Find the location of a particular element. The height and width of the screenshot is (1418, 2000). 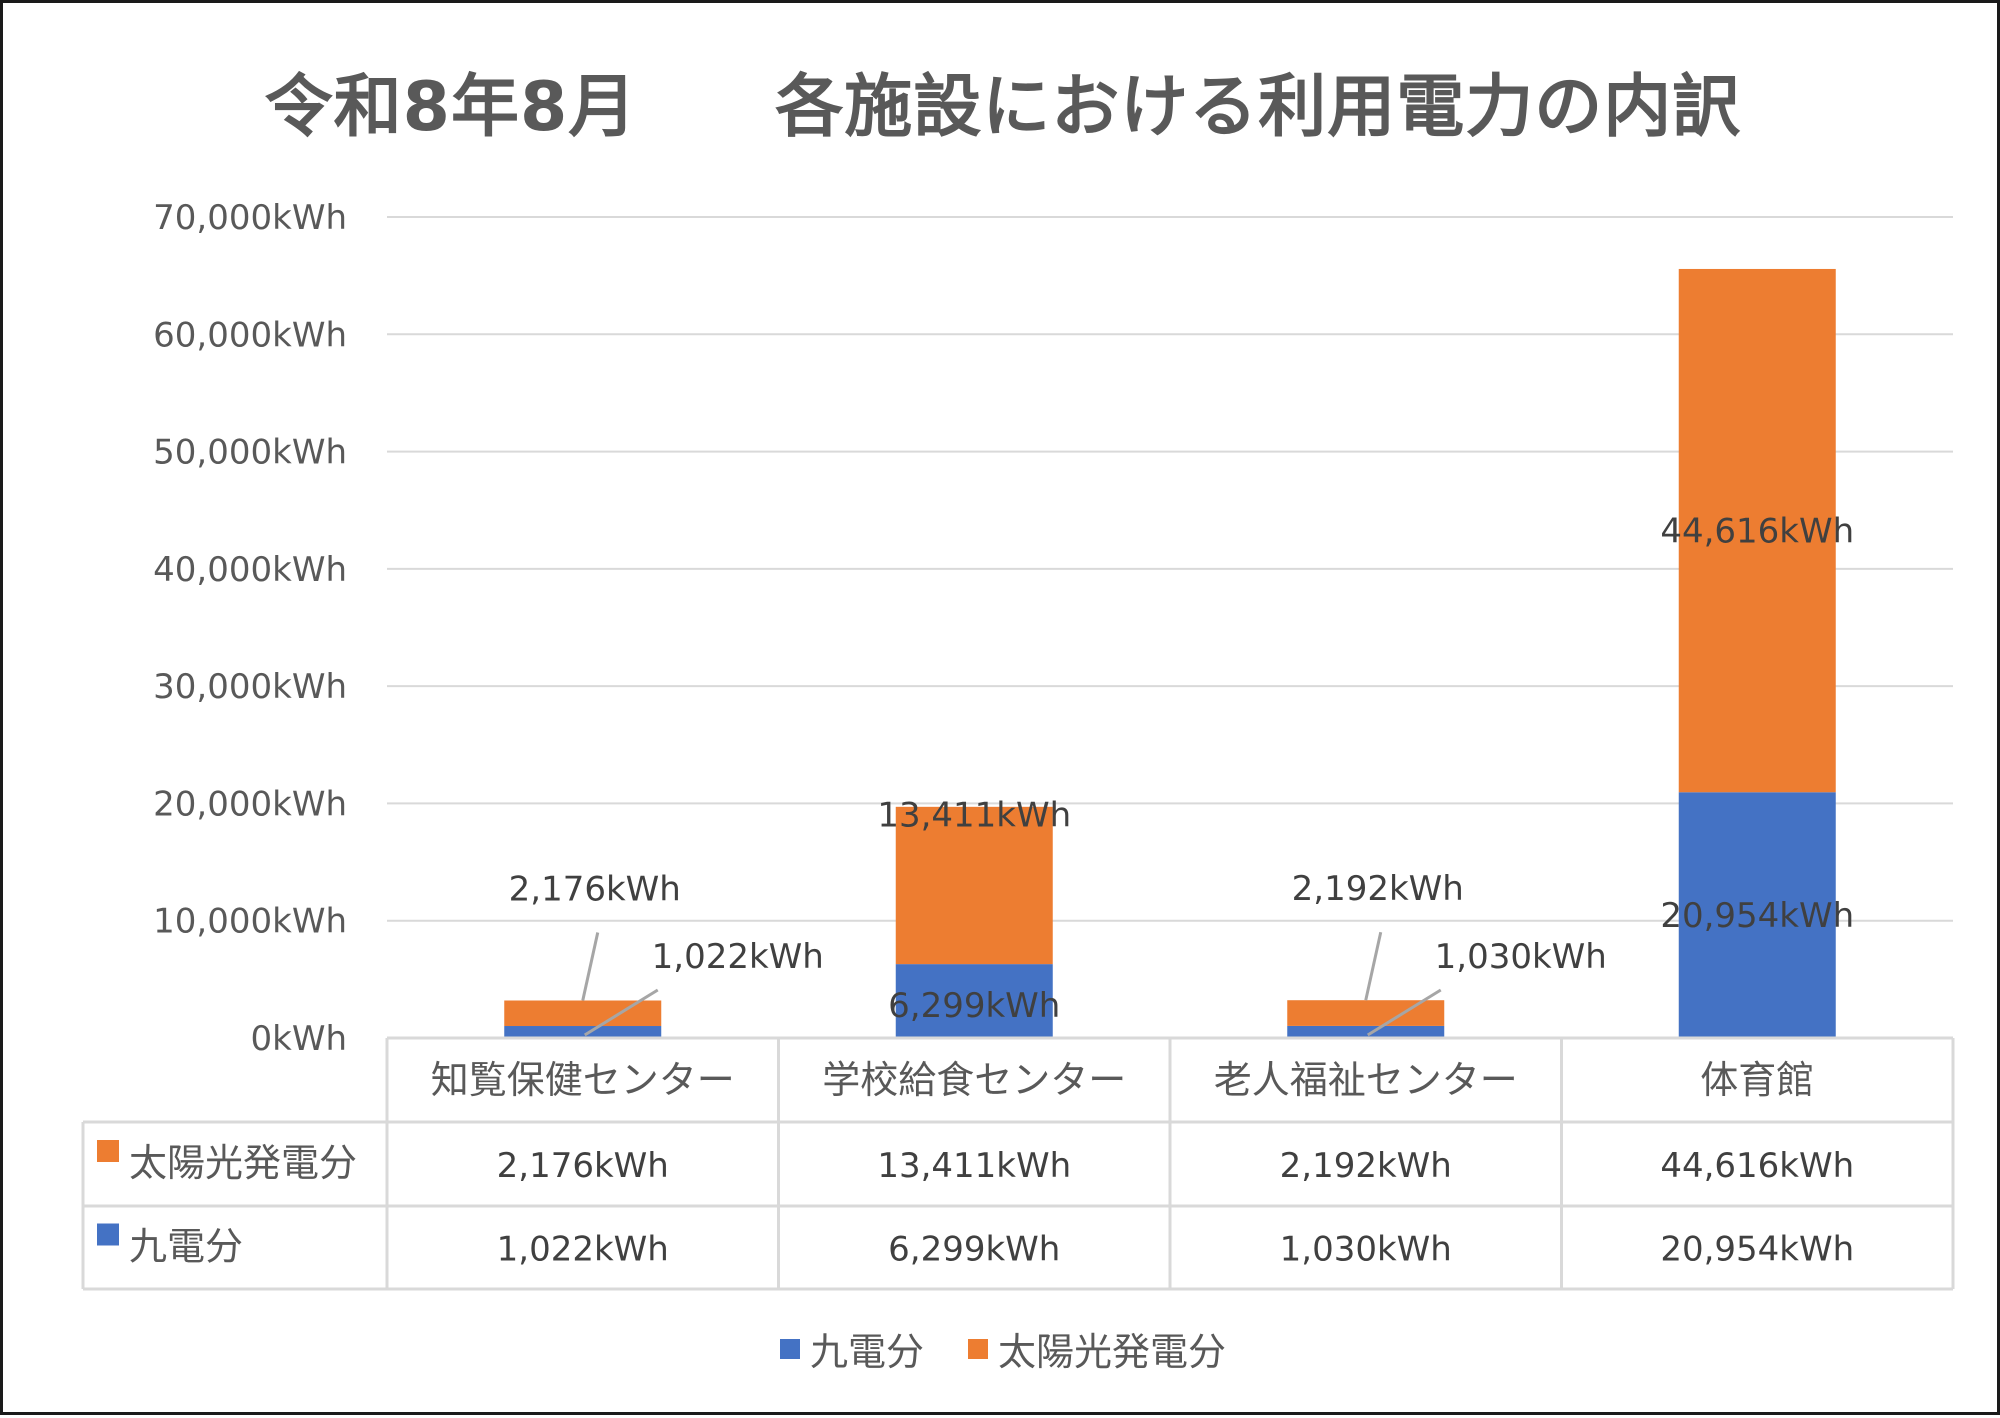

category-label: 学校給食センター is located at coordinates (974, 1080).